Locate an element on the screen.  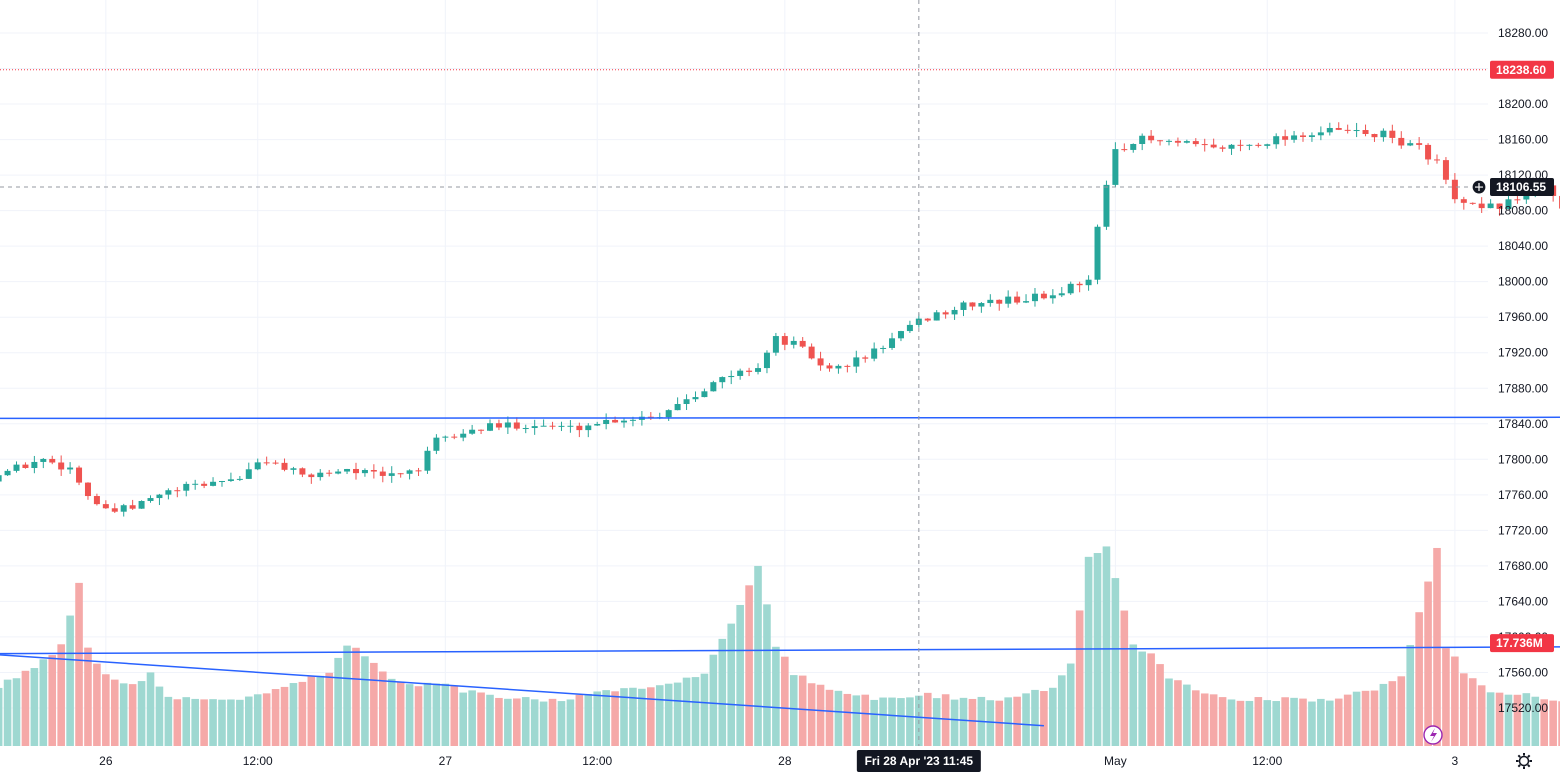
gear-icon-teeth is located at coordinates (1524, 761).